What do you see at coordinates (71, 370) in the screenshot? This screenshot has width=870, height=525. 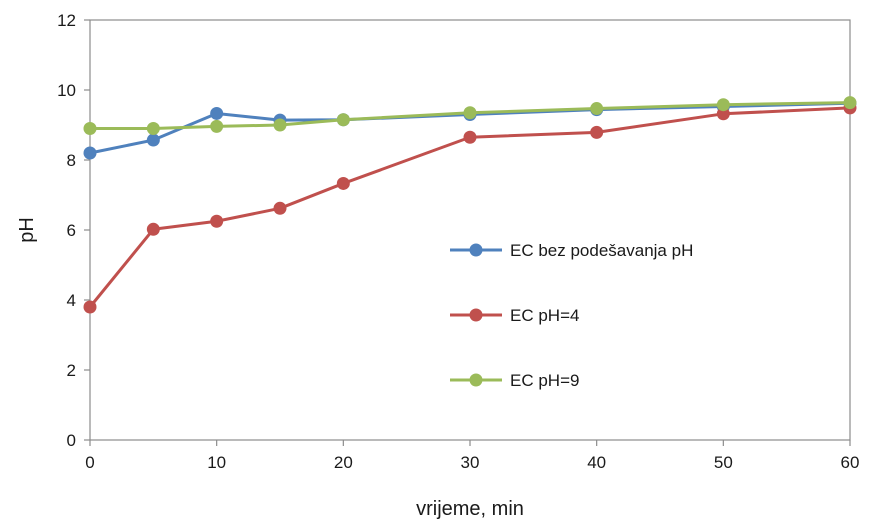 I see `y-tick-label: 2` at bounding box center [71, 370].